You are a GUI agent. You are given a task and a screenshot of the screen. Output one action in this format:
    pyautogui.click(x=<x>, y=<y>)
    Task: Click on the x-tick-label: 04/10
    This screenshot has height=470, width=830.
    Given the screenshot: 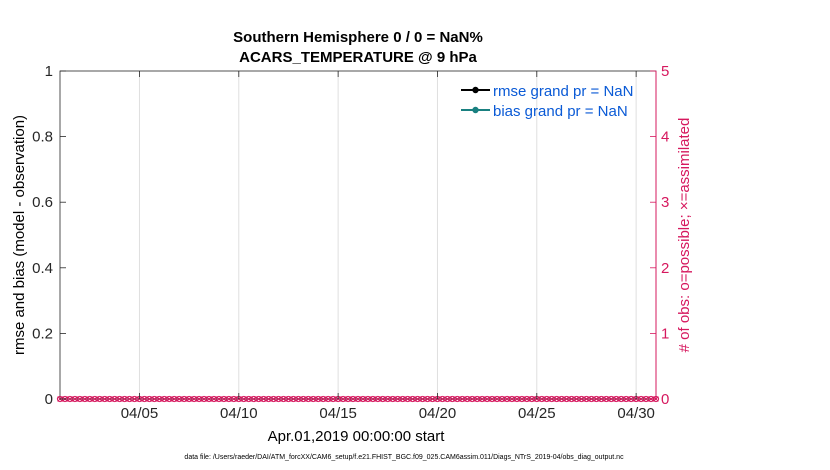 What is the action you would take?
    pyautogui.click(x=239, y=413)
    